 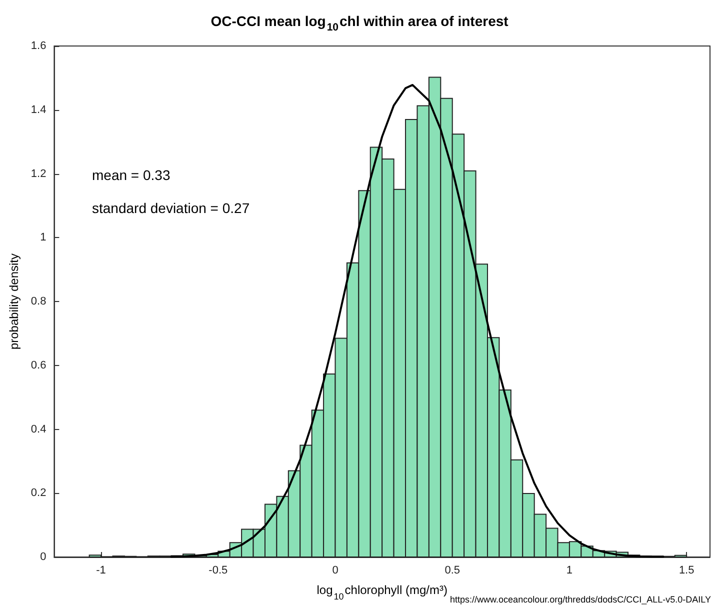 What do you see at coordinates (335, 570) in the screenshot?
I see `x-tick-label: 0` at bounding box center [335, 570].